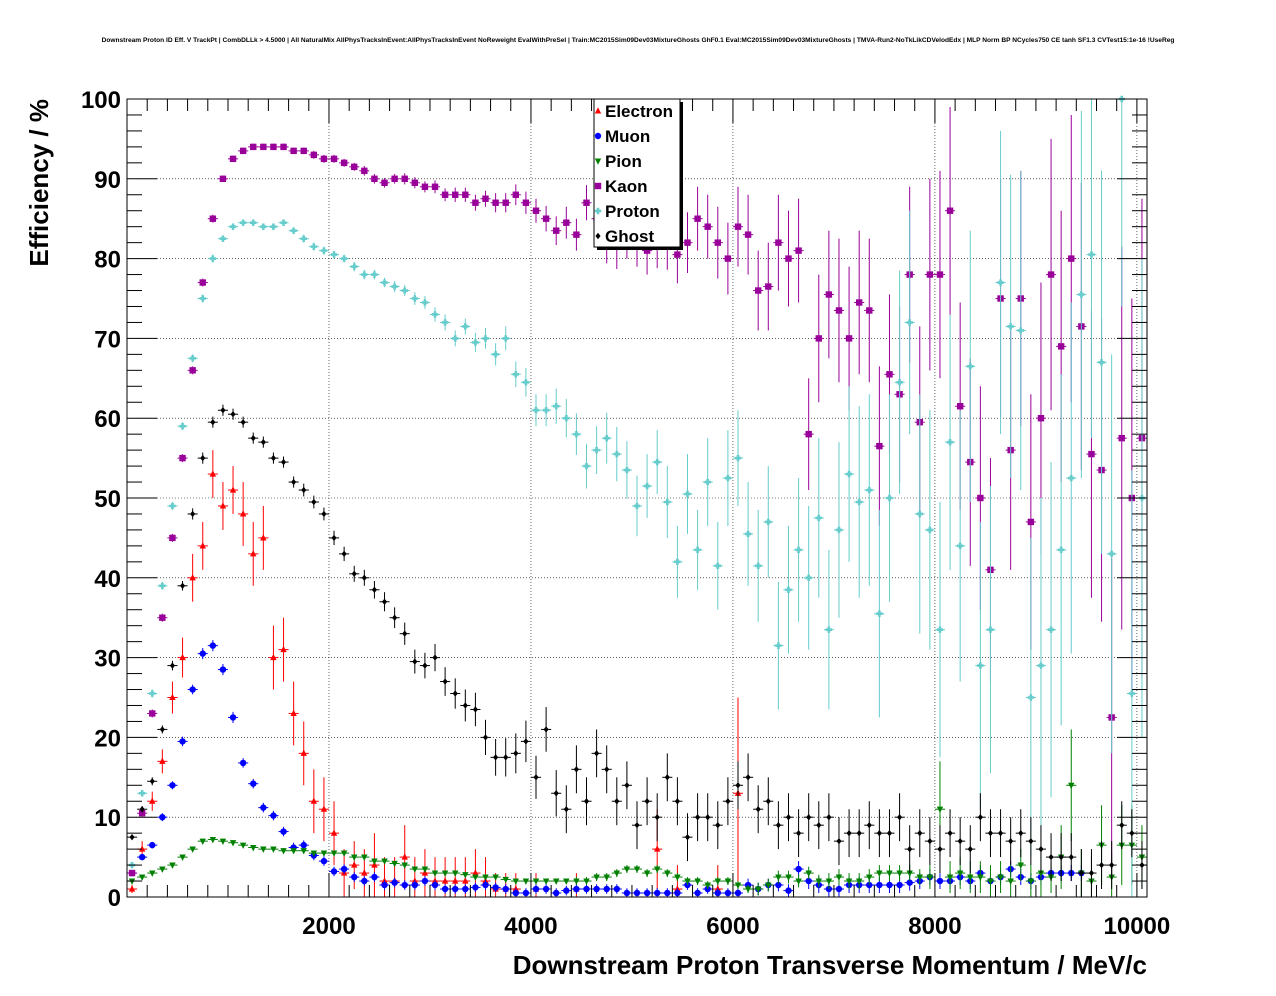  What do you see at coordinates (624, 236) in the screenshot?
I see `legend-item: Ghost` at bounding box center [624, 236].